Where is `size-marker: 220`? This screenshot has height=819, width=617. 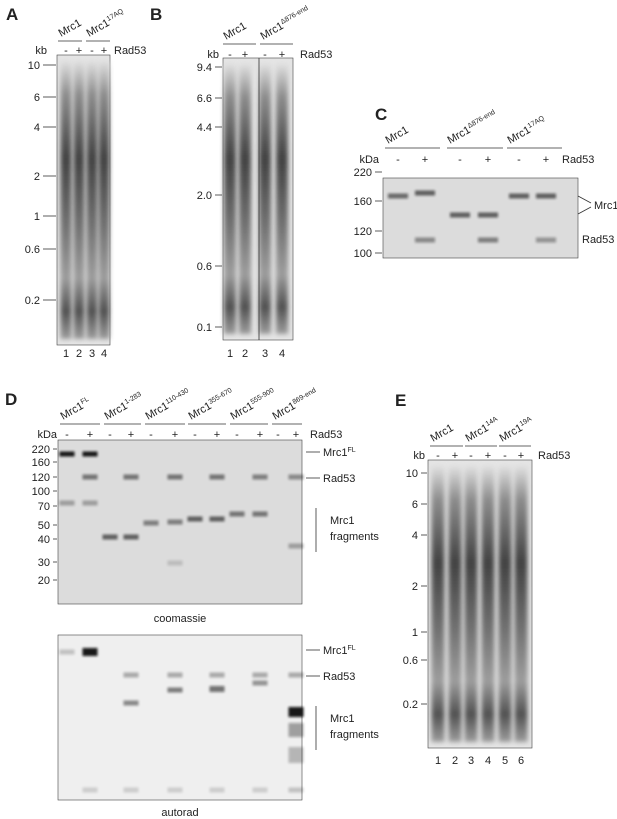 size-marker: 220 is located at coordinates (363, 173).